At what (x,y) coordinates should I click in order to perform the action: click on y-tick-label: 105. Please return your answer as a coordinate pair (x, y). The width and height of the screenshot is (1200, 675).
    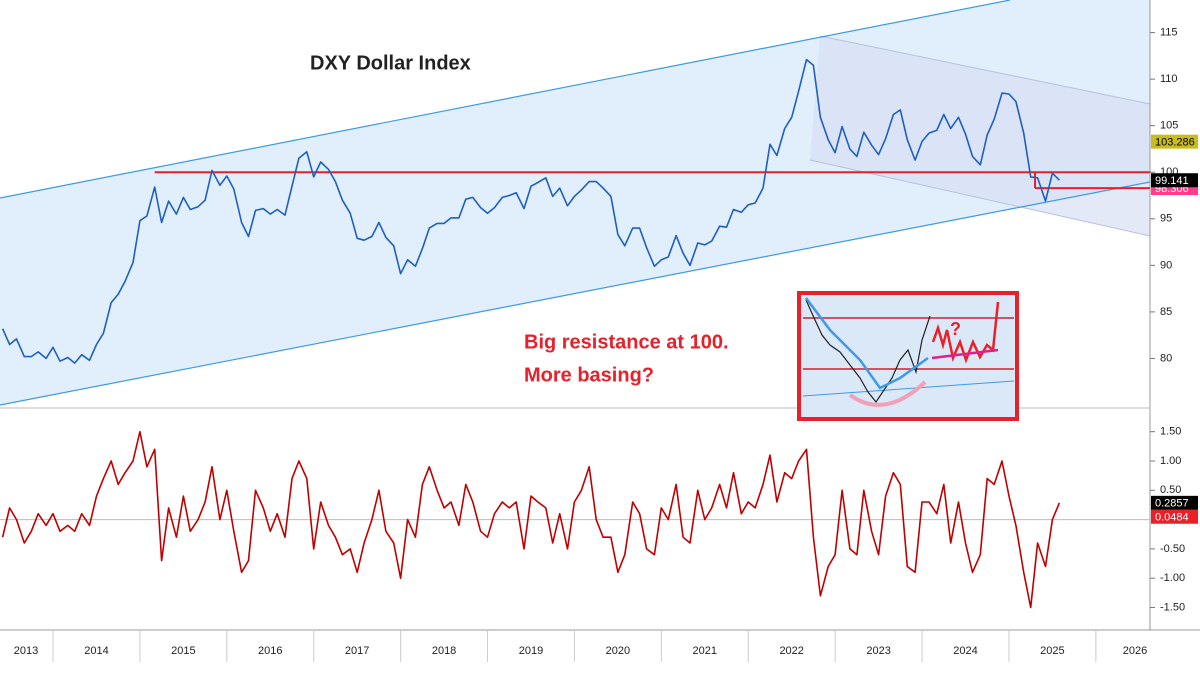
    Looking at the image, I should click on (1169, 126).